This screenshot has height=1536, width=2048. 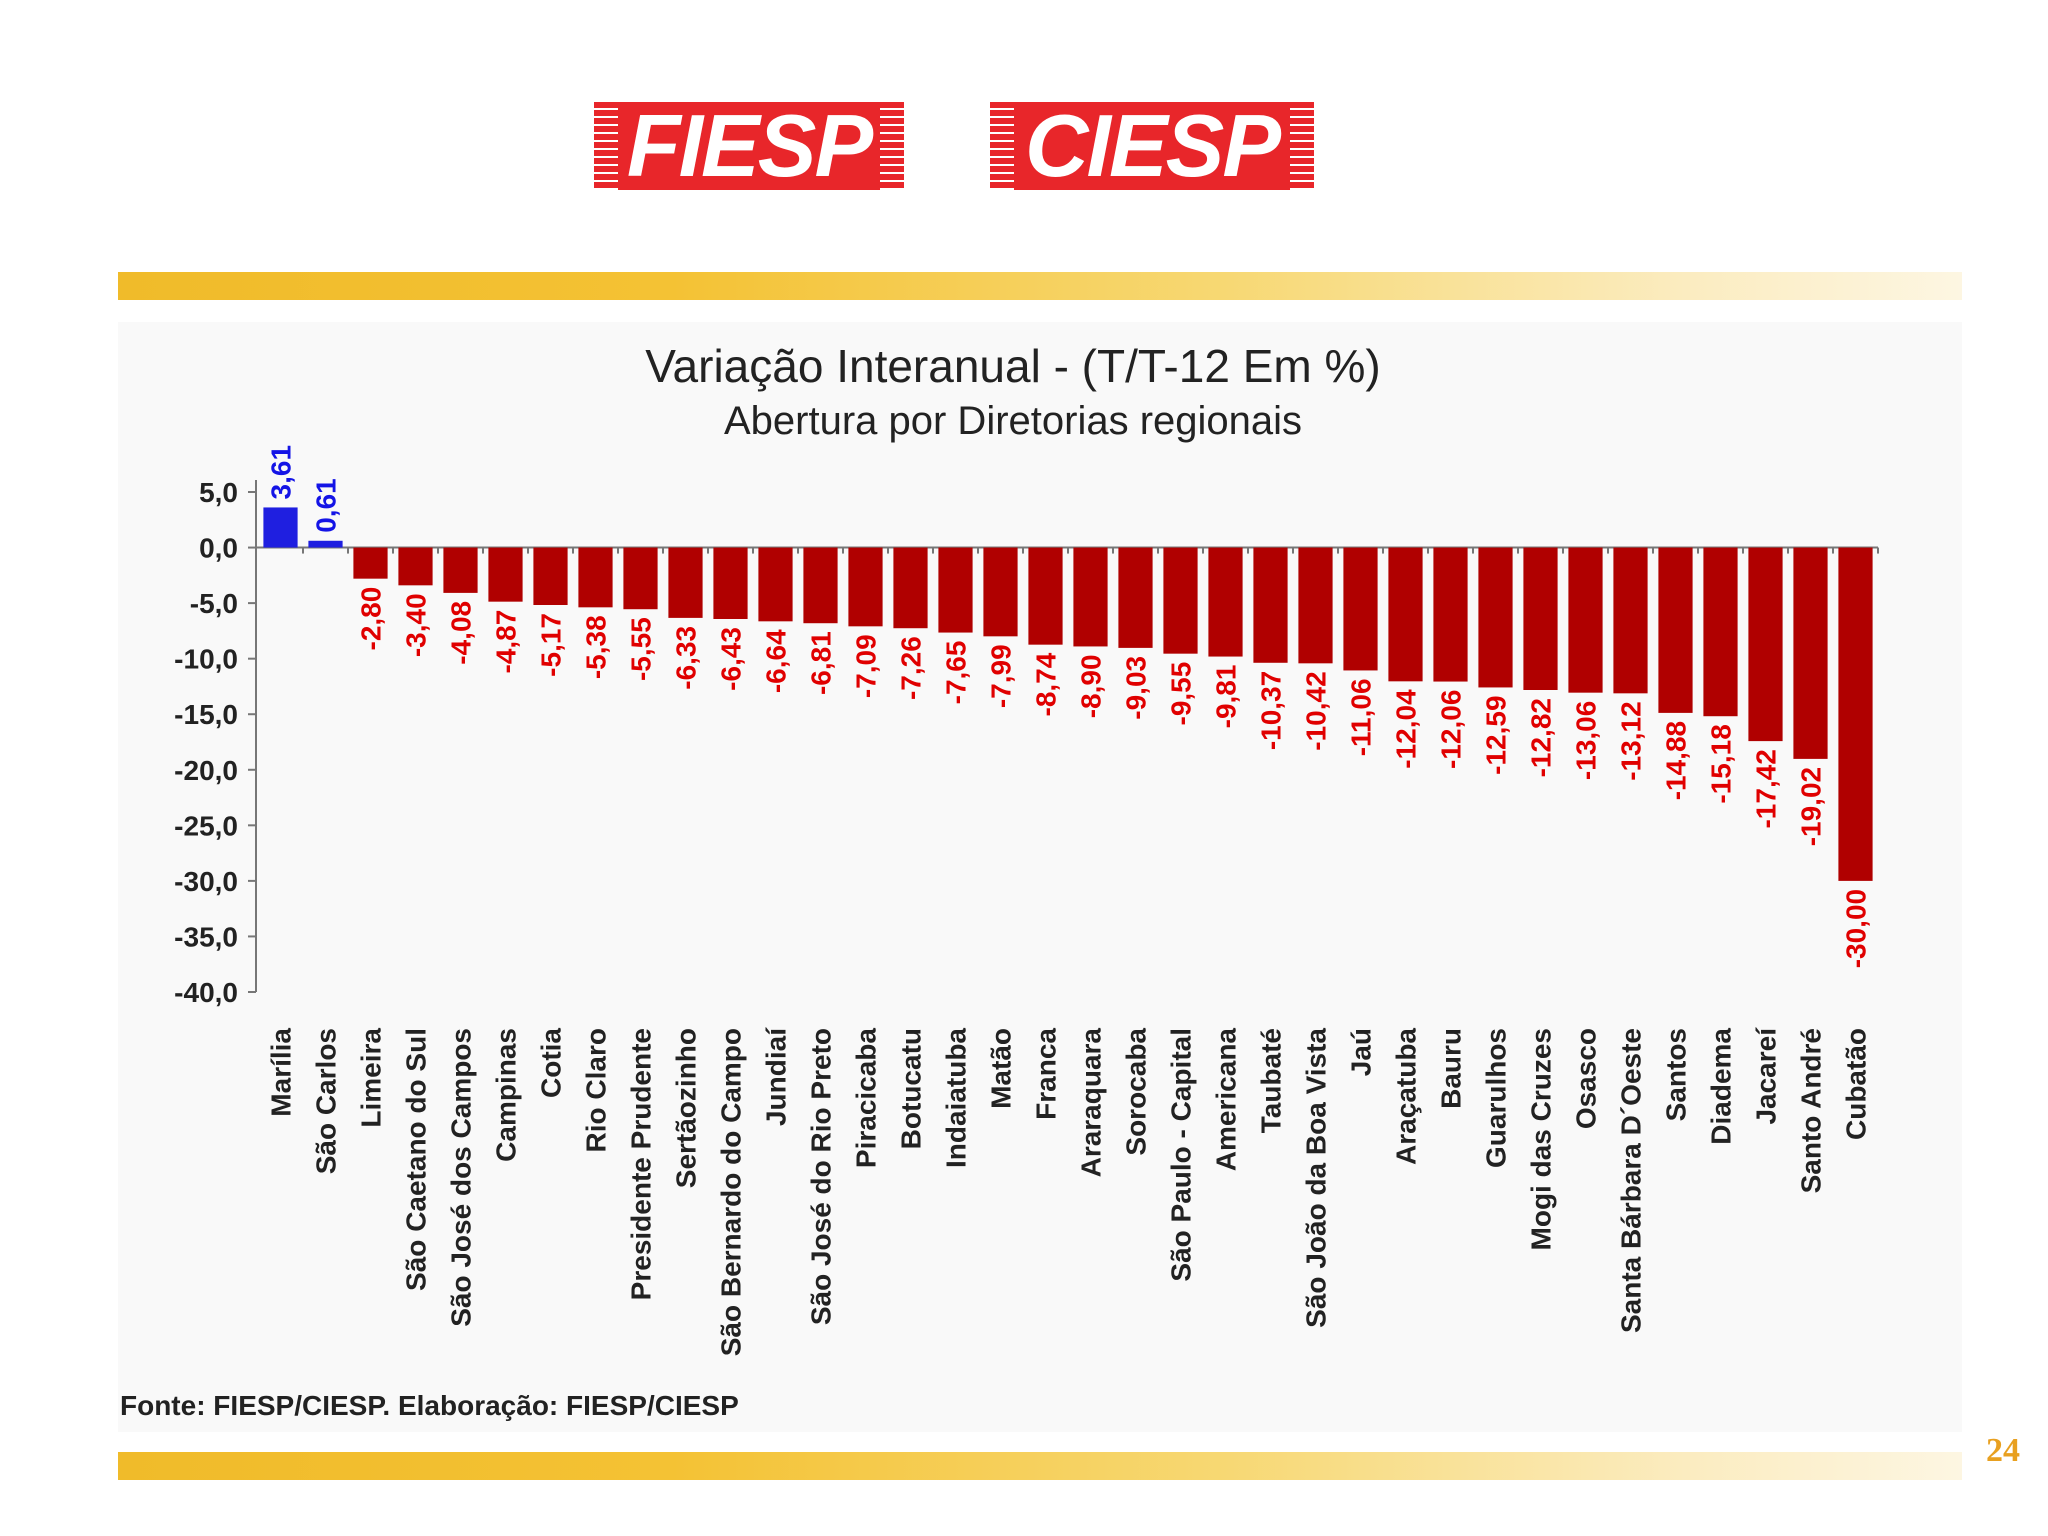 What do you see at coordinates (1676, 1074) in the screenshot?
I see `category-label: Santos` at bounding box center [1676, 1074].